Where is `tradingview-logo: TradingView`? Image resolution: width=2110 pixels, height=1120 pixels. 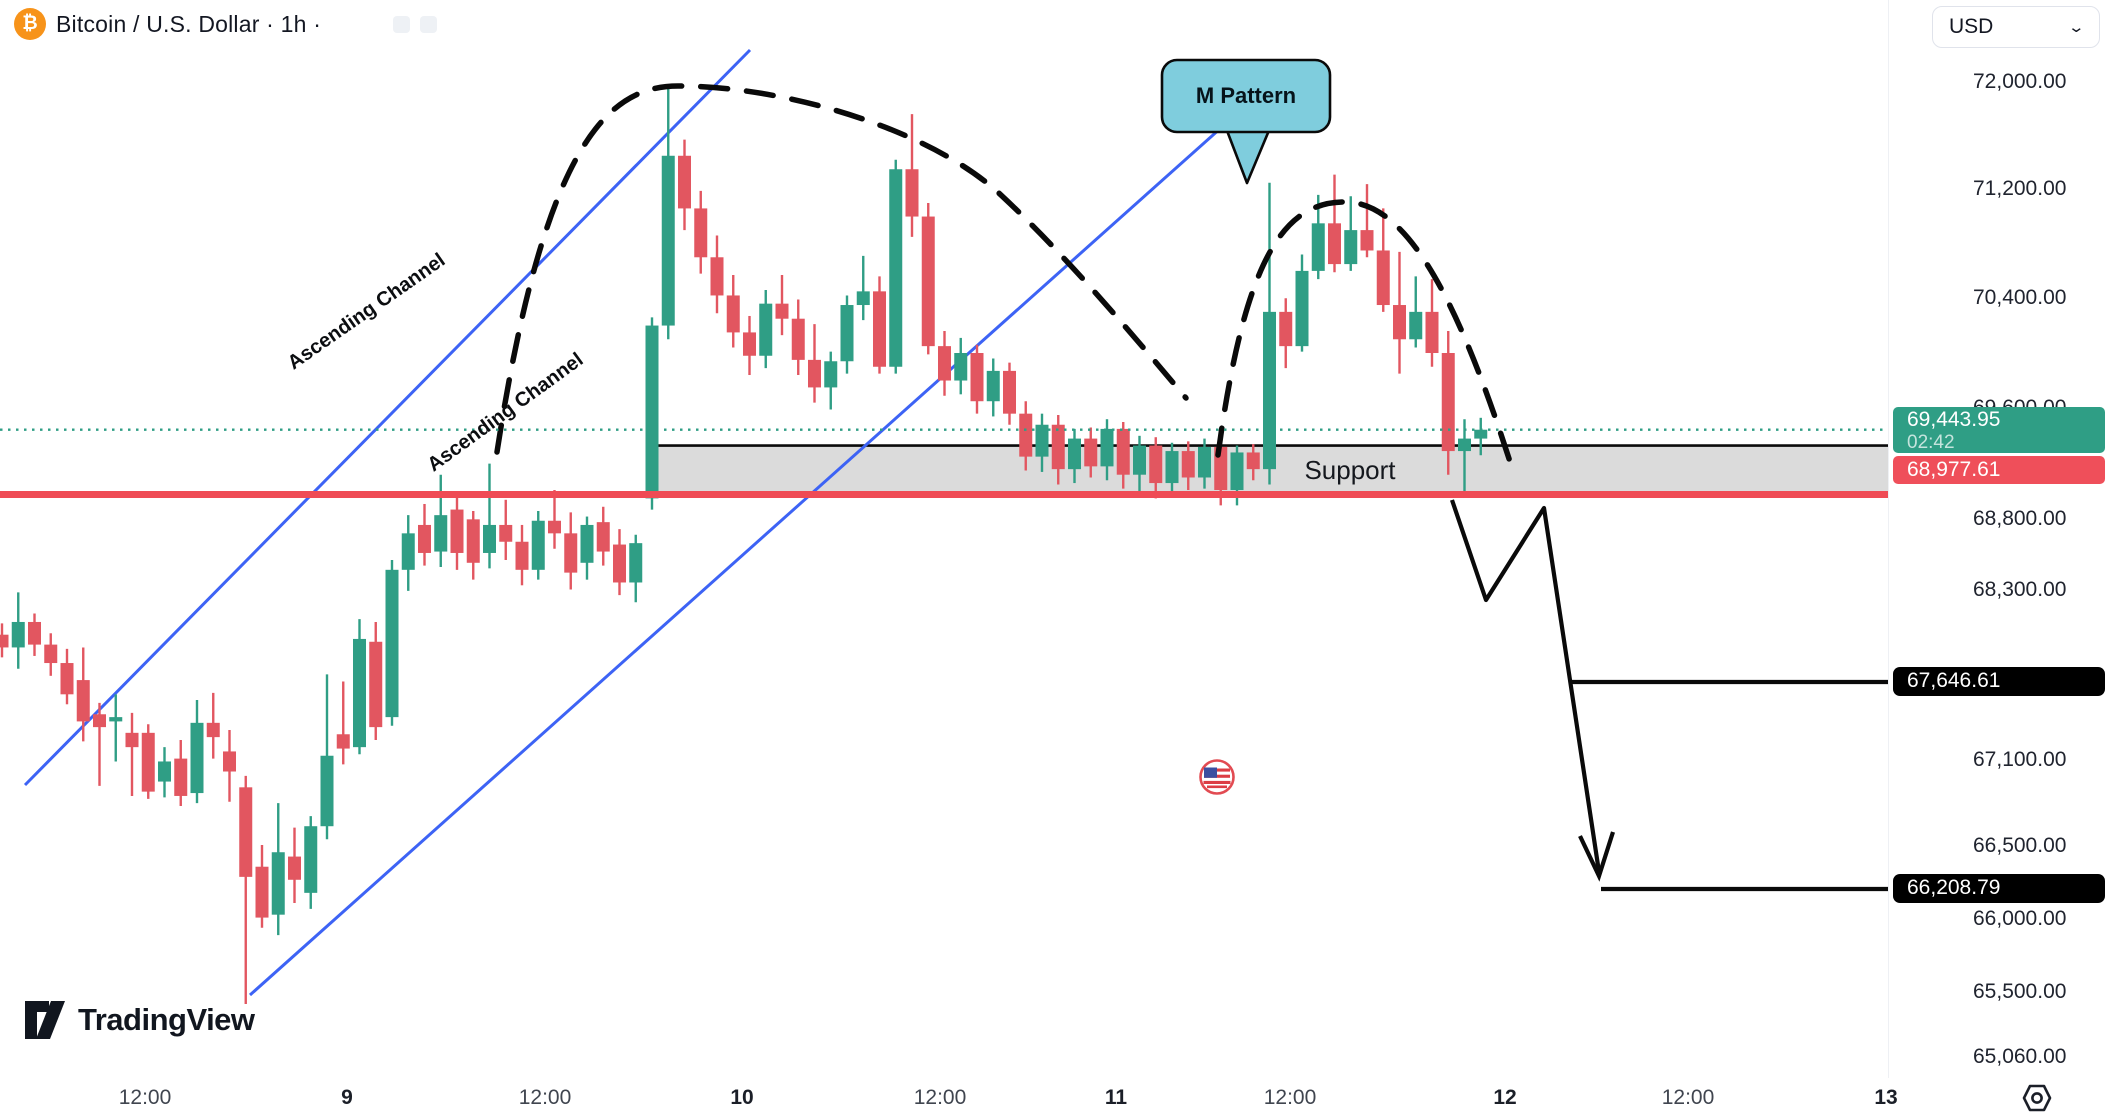
tradingview-logo: TradingView is located at coordinates (139, 1020).